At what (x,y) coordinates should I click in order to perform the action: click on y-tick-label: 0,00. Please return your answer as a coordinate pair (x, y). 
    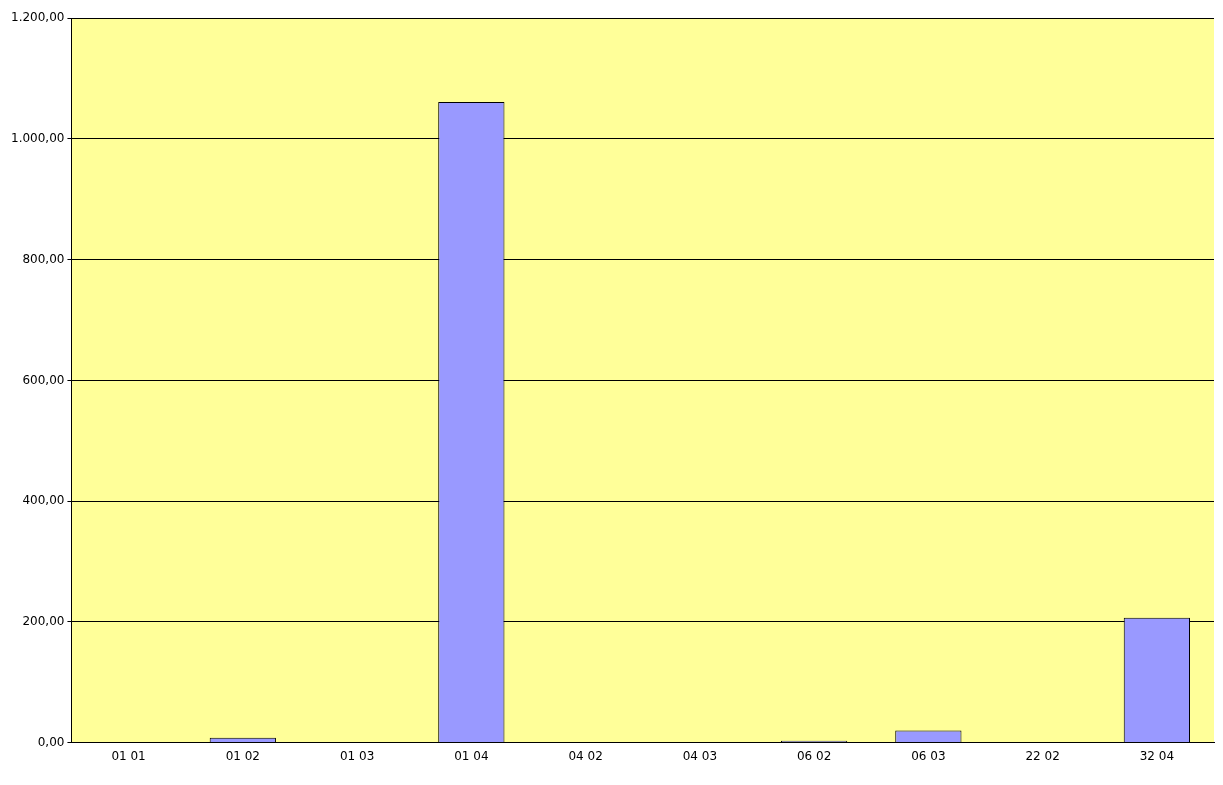
    Looking at the image, I should click on (51, 741).